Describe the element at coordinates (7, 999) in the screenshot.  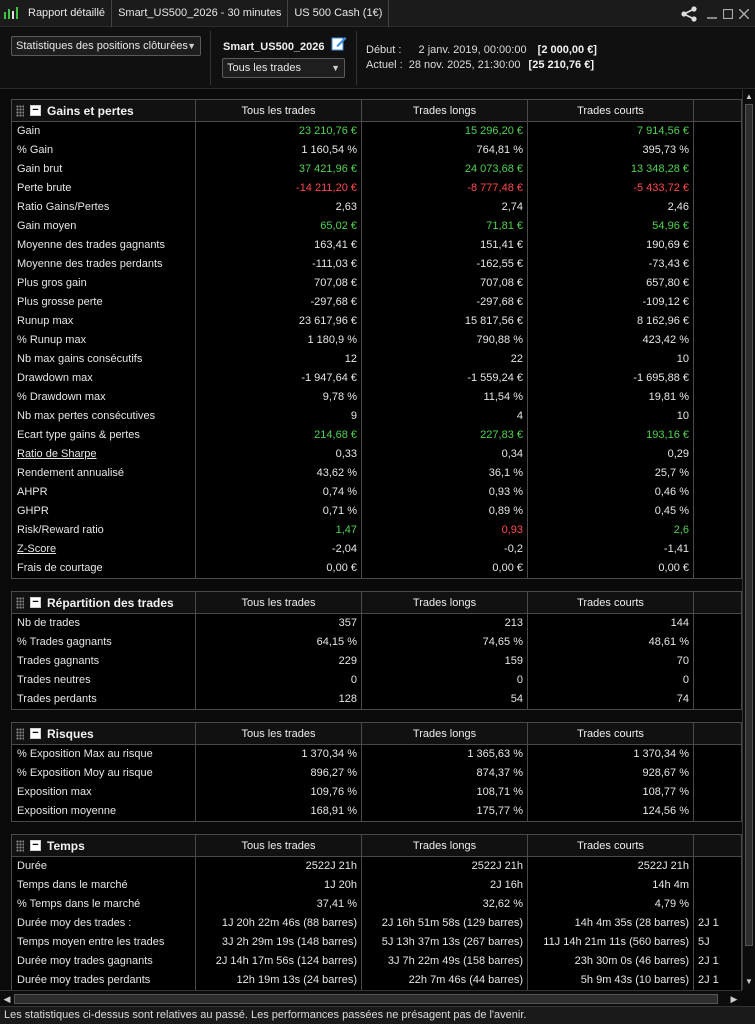
I see `scroll-left-icon: ◀` at that location.